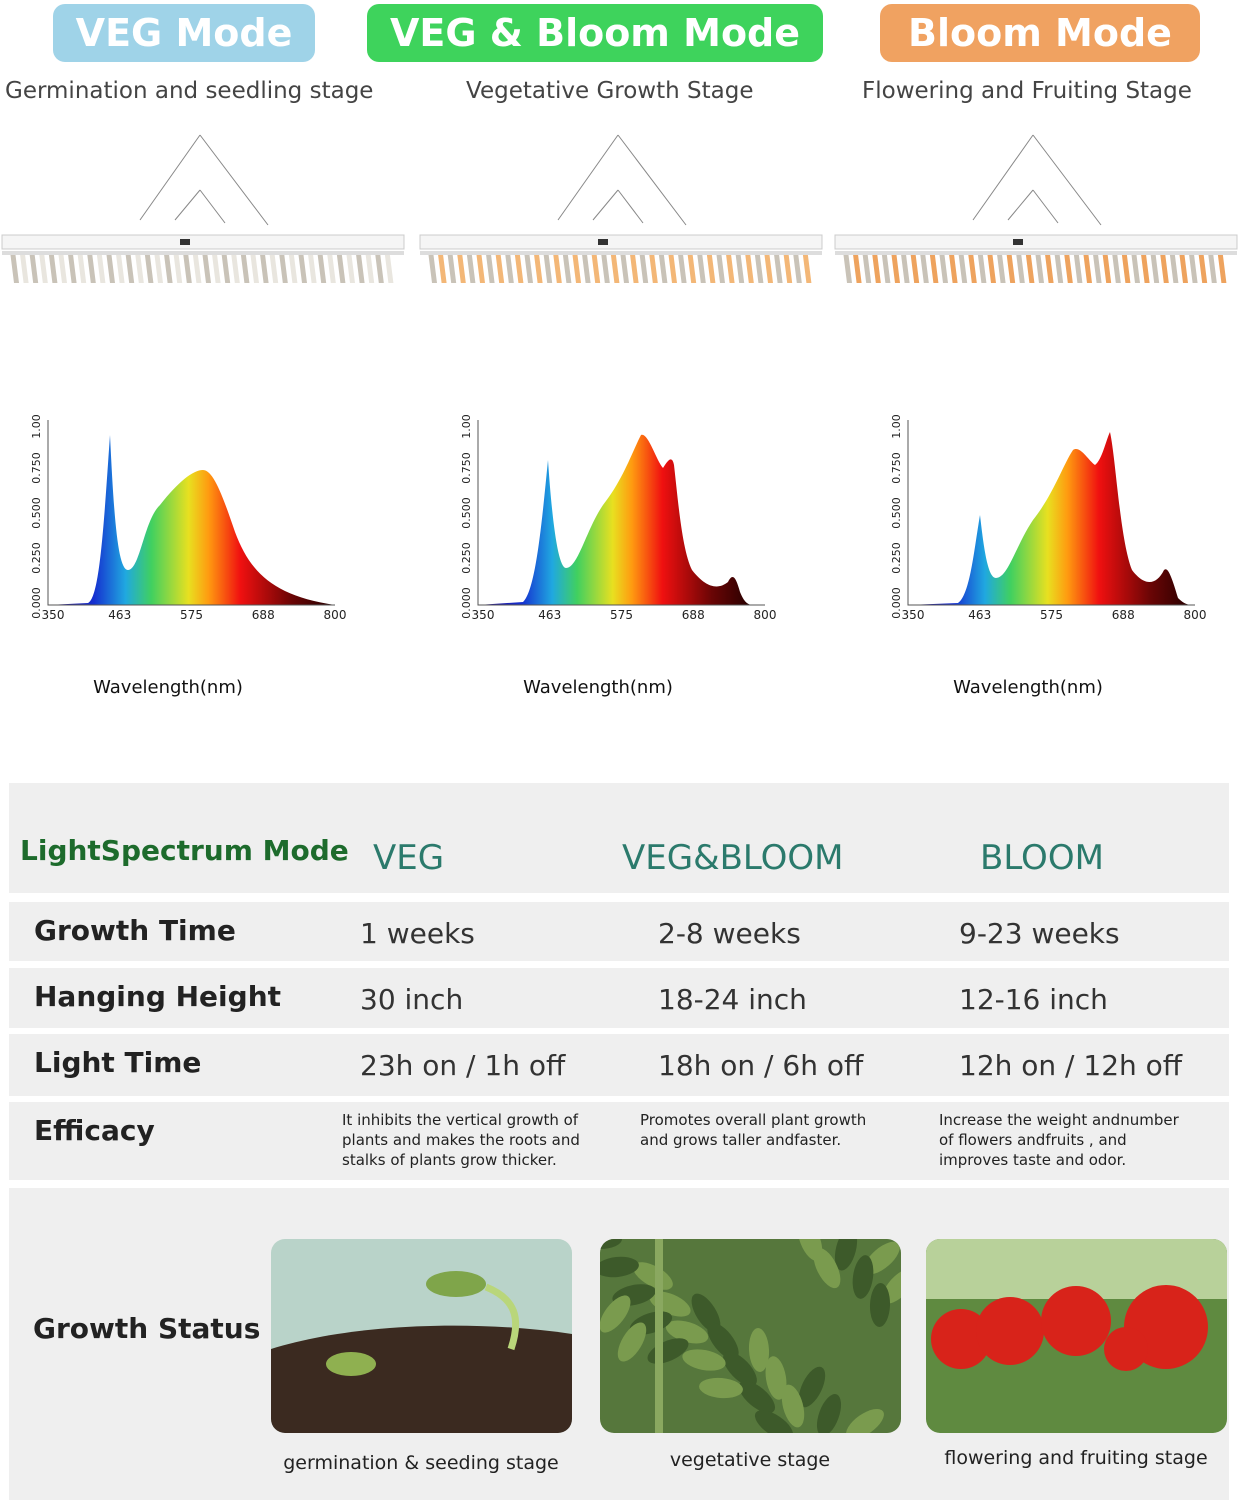 The width and height of the screenshot is (1239, 1500). Describe the element at coordinates (158, 996) in the screenshot. I see `row-label: Hanging Height` at that location.